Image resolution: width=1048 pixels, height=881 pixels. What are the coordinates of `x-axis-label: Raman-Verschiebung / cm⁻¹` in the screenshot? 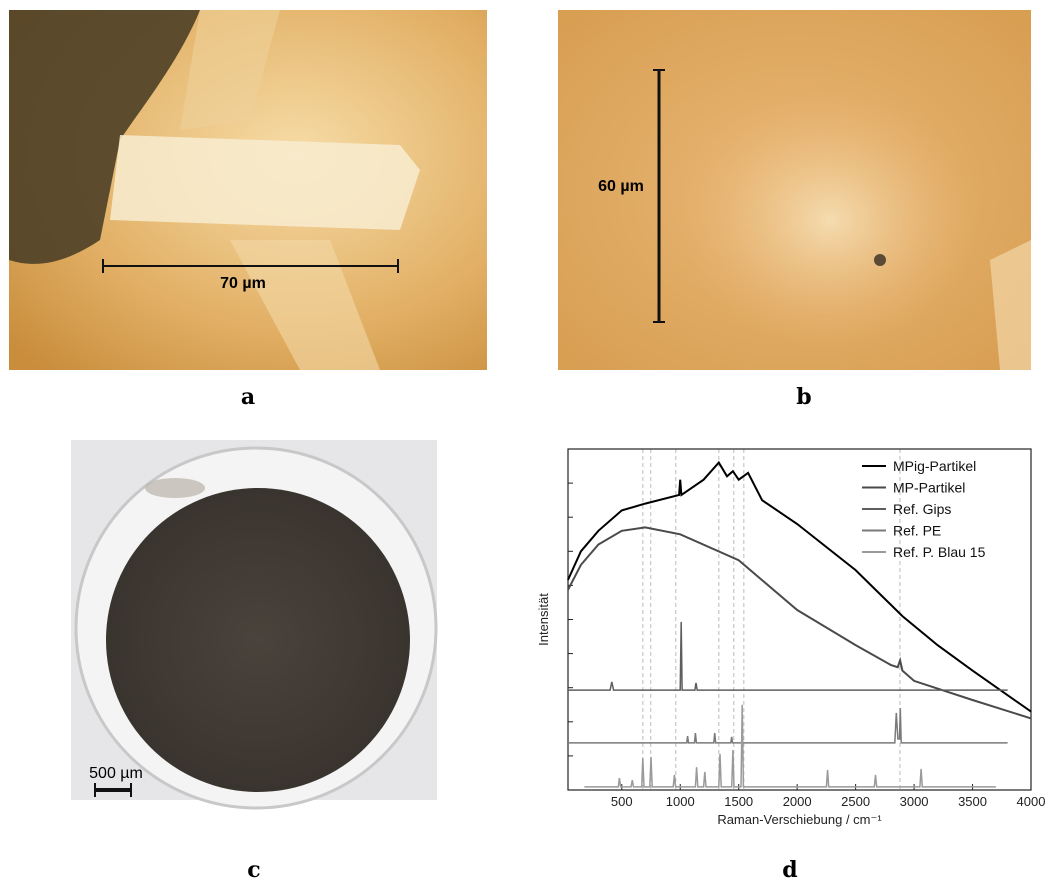 It's located at (799, 819).